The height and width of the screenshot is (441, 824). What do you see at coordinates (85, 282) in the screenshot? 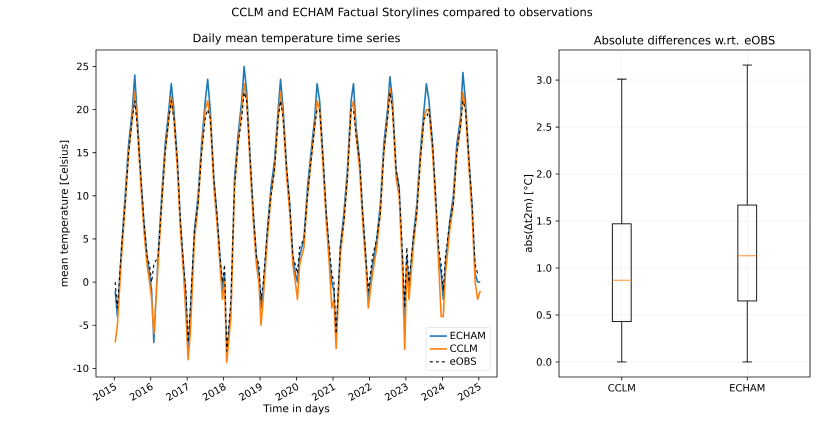
I see `y-tick-label: 0` at bounding box center [85, 282].